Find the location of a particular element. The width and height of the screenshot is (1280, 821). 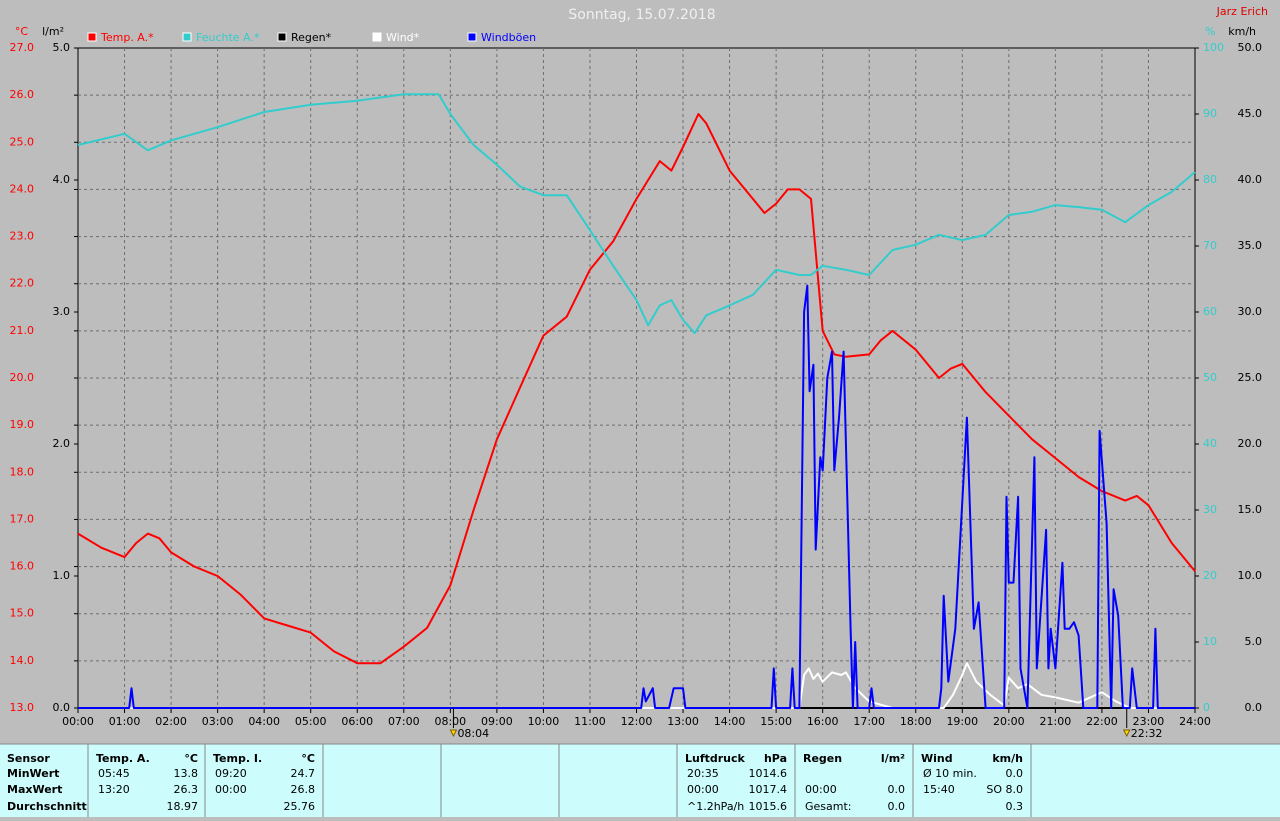

table-cell: Gesamt: is located at coordinates (828, 806).